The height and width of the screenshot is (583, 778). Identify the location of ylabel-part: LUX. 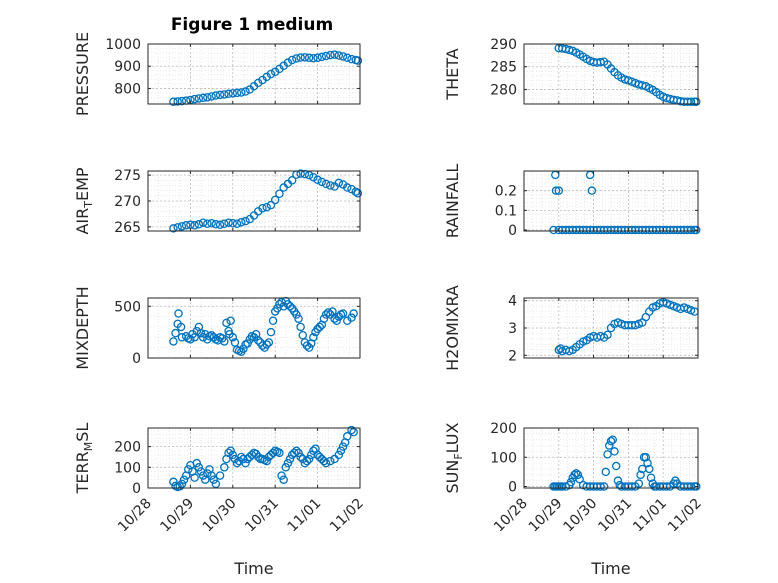
(452, 437).